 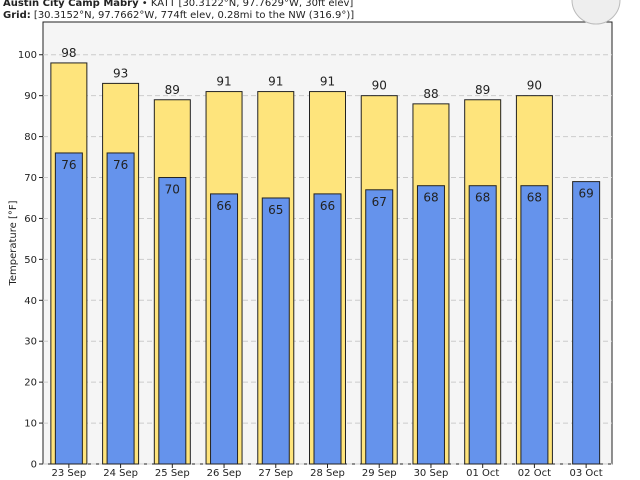 What do you see at coordinates (275, 210) in the screenshot?
I see `value-label: 65` at bounding box center [275, 210].